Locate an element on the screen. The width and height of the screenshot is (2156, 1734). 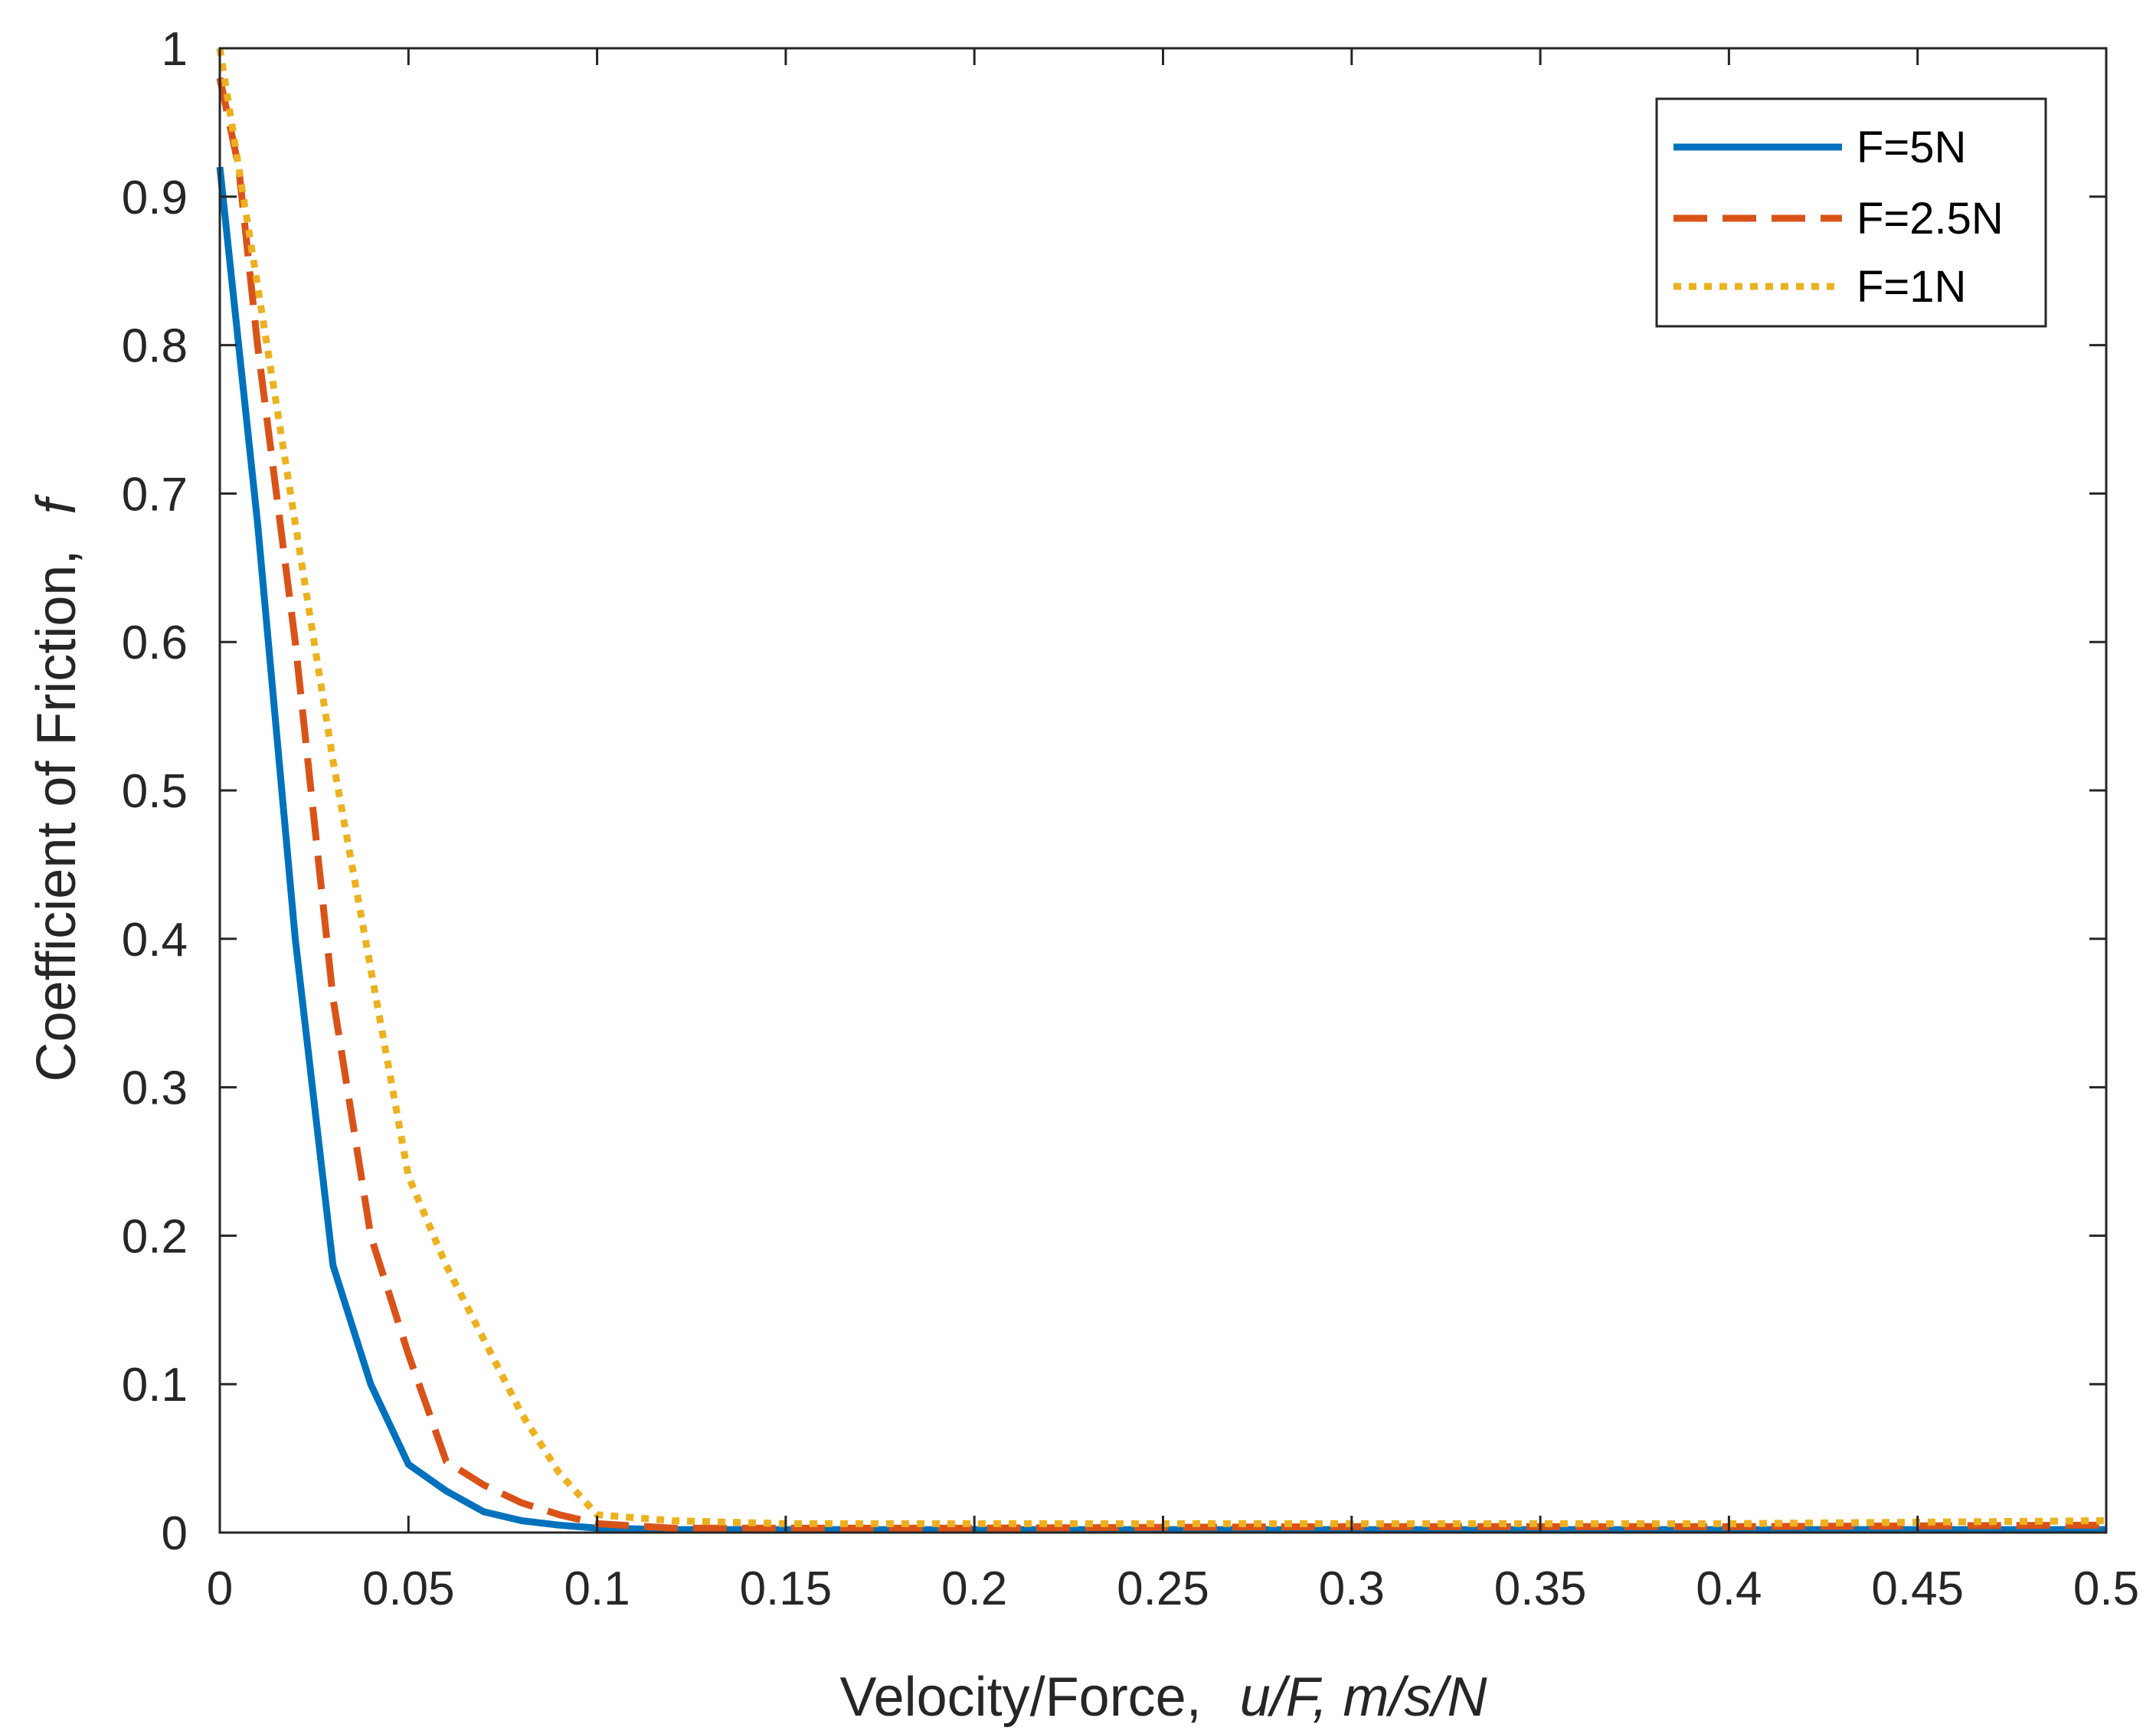
x-tick-label: 0.45 is located at coordinates (1918, 1588).